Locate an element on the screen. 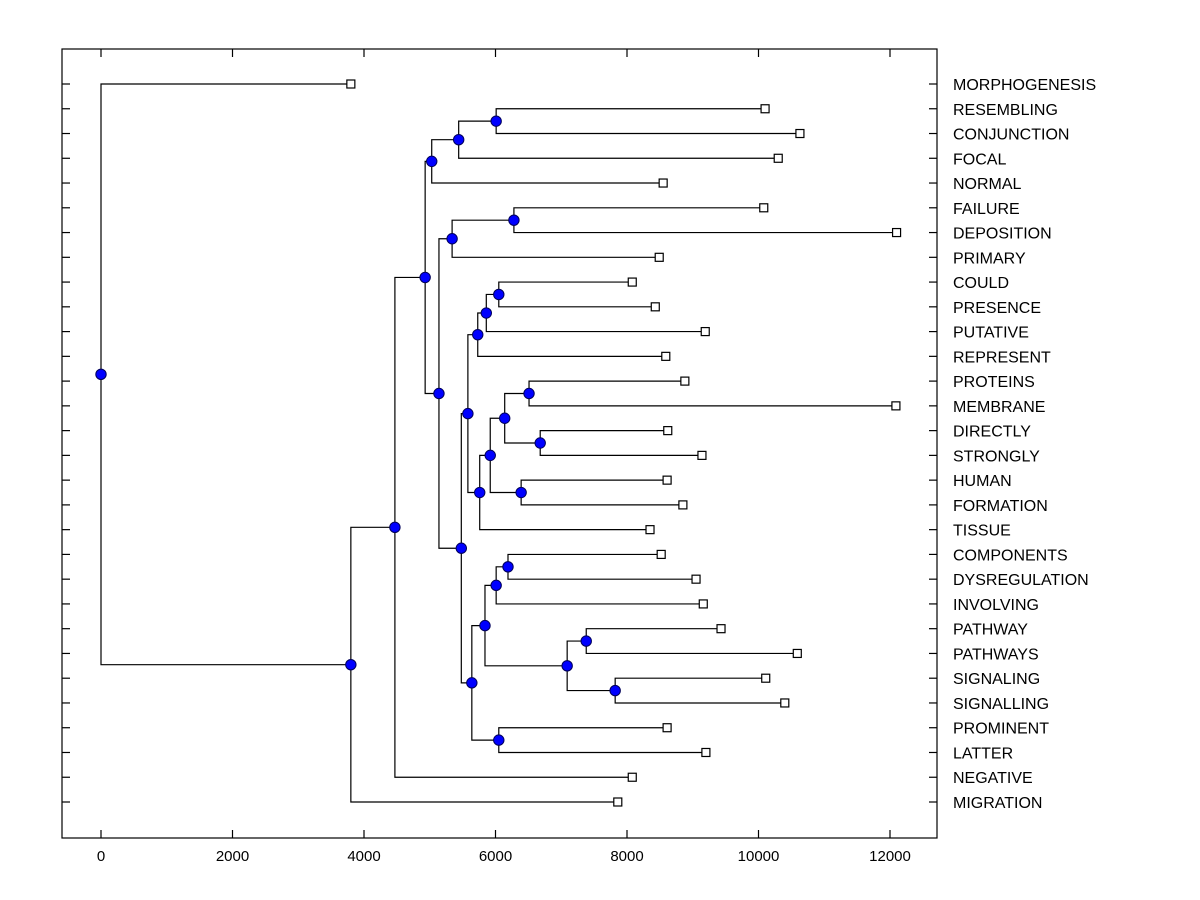 This screenshot has height=900, width=1200. x-tick-label: 8000 is located at coordinates (626, 856).